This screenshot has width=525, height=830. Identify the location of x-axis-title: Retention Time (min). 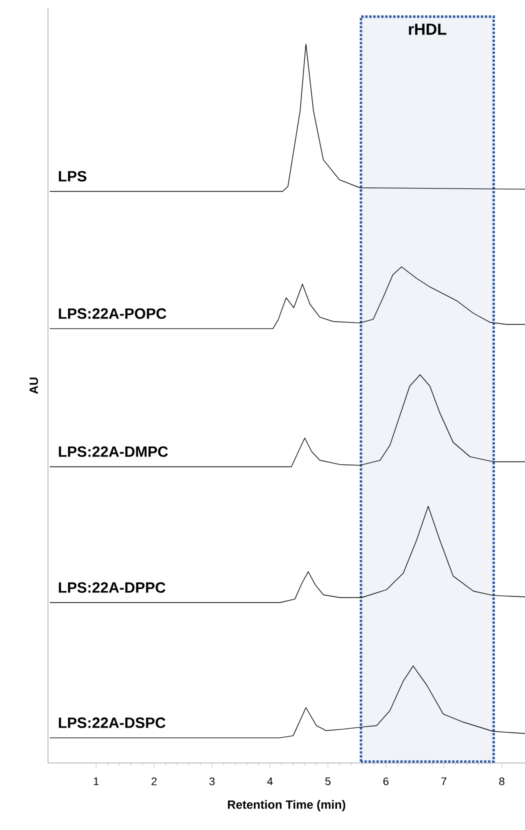
(287, 806).